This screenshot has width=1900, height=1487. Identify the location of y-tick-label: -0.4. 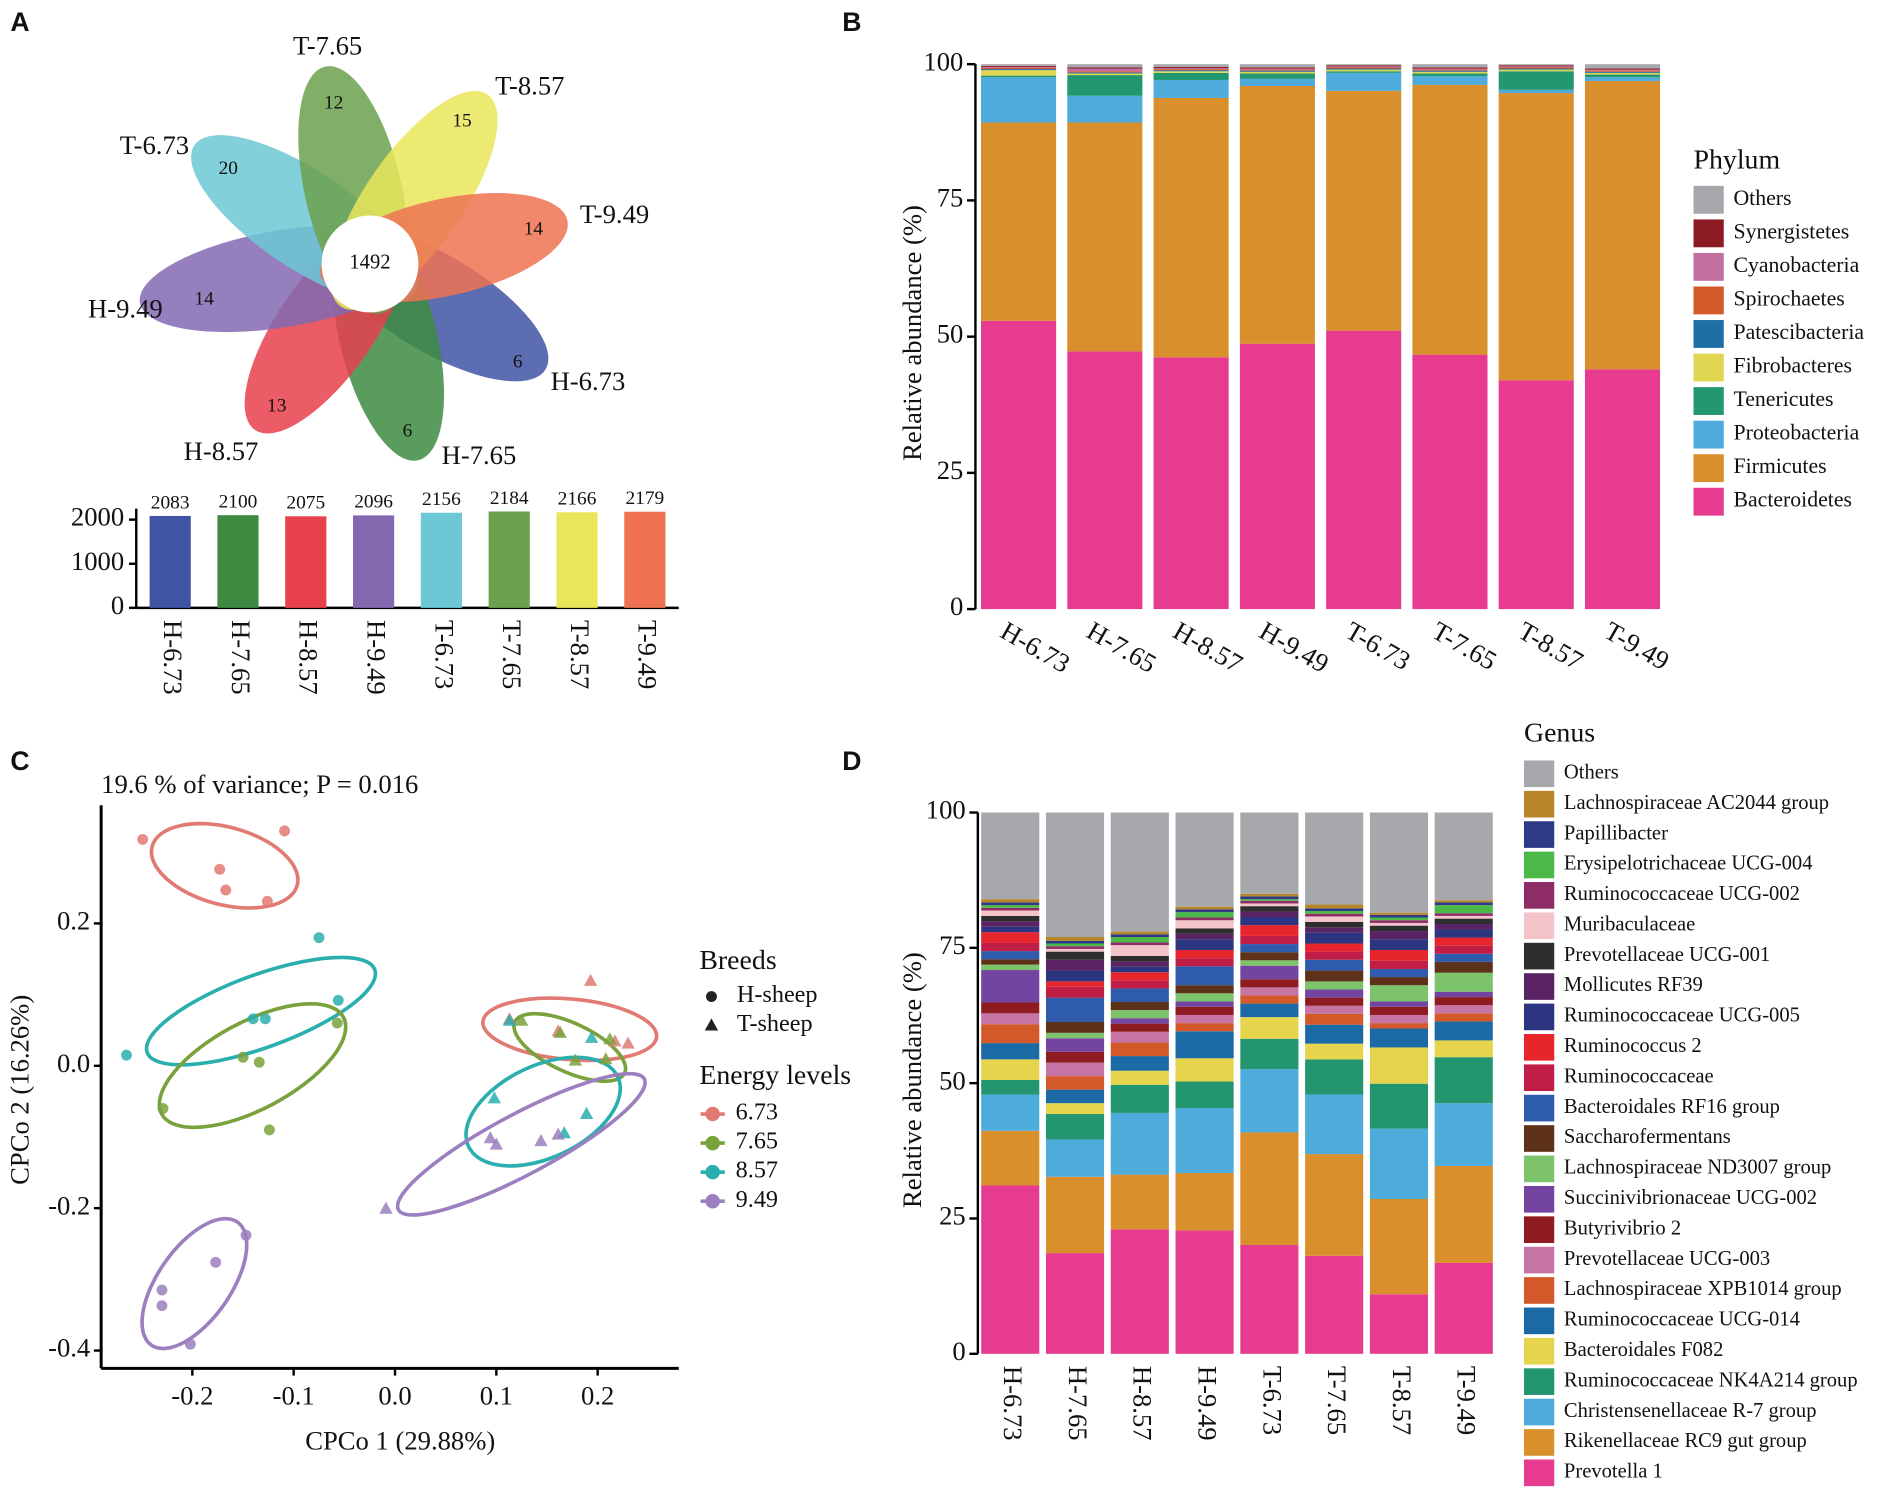
(69, 1348).